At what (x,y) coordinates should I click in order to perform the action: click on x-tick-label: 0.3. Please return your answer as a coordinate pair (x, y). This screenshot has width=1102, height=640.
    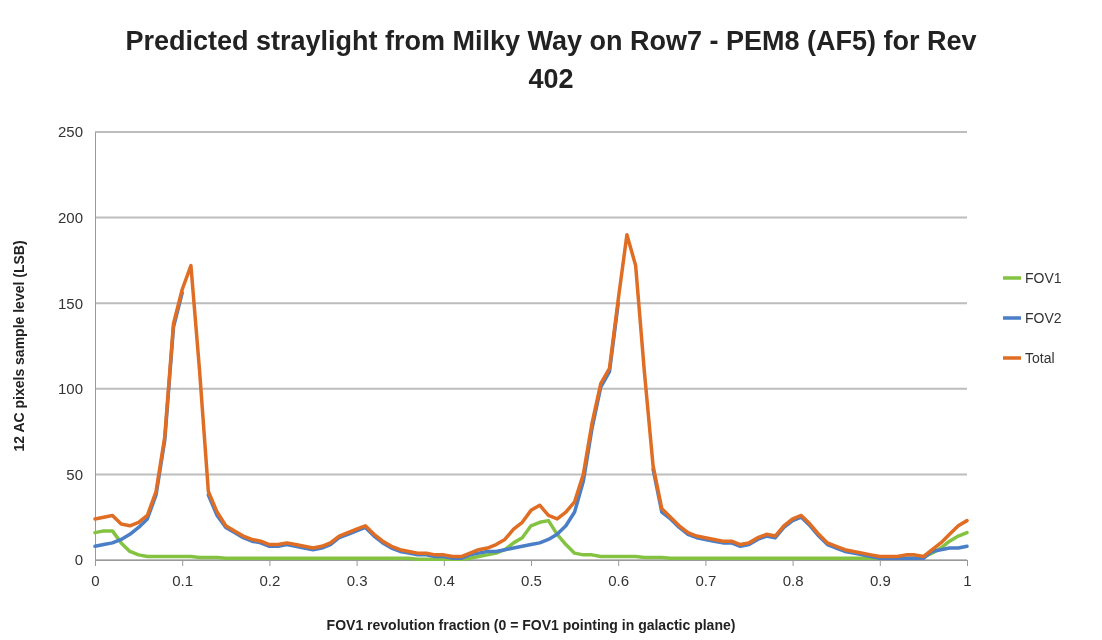
    Looking at the image, I should click on (357, 580).